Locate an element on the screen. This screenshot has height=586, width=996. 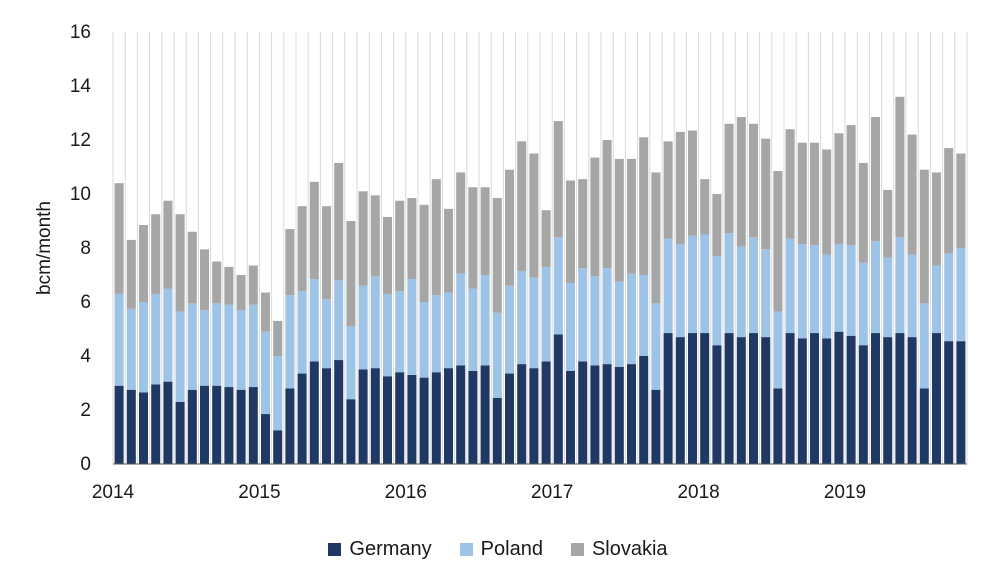
y-tick-label: 12 is located at coordinates (80, 140).